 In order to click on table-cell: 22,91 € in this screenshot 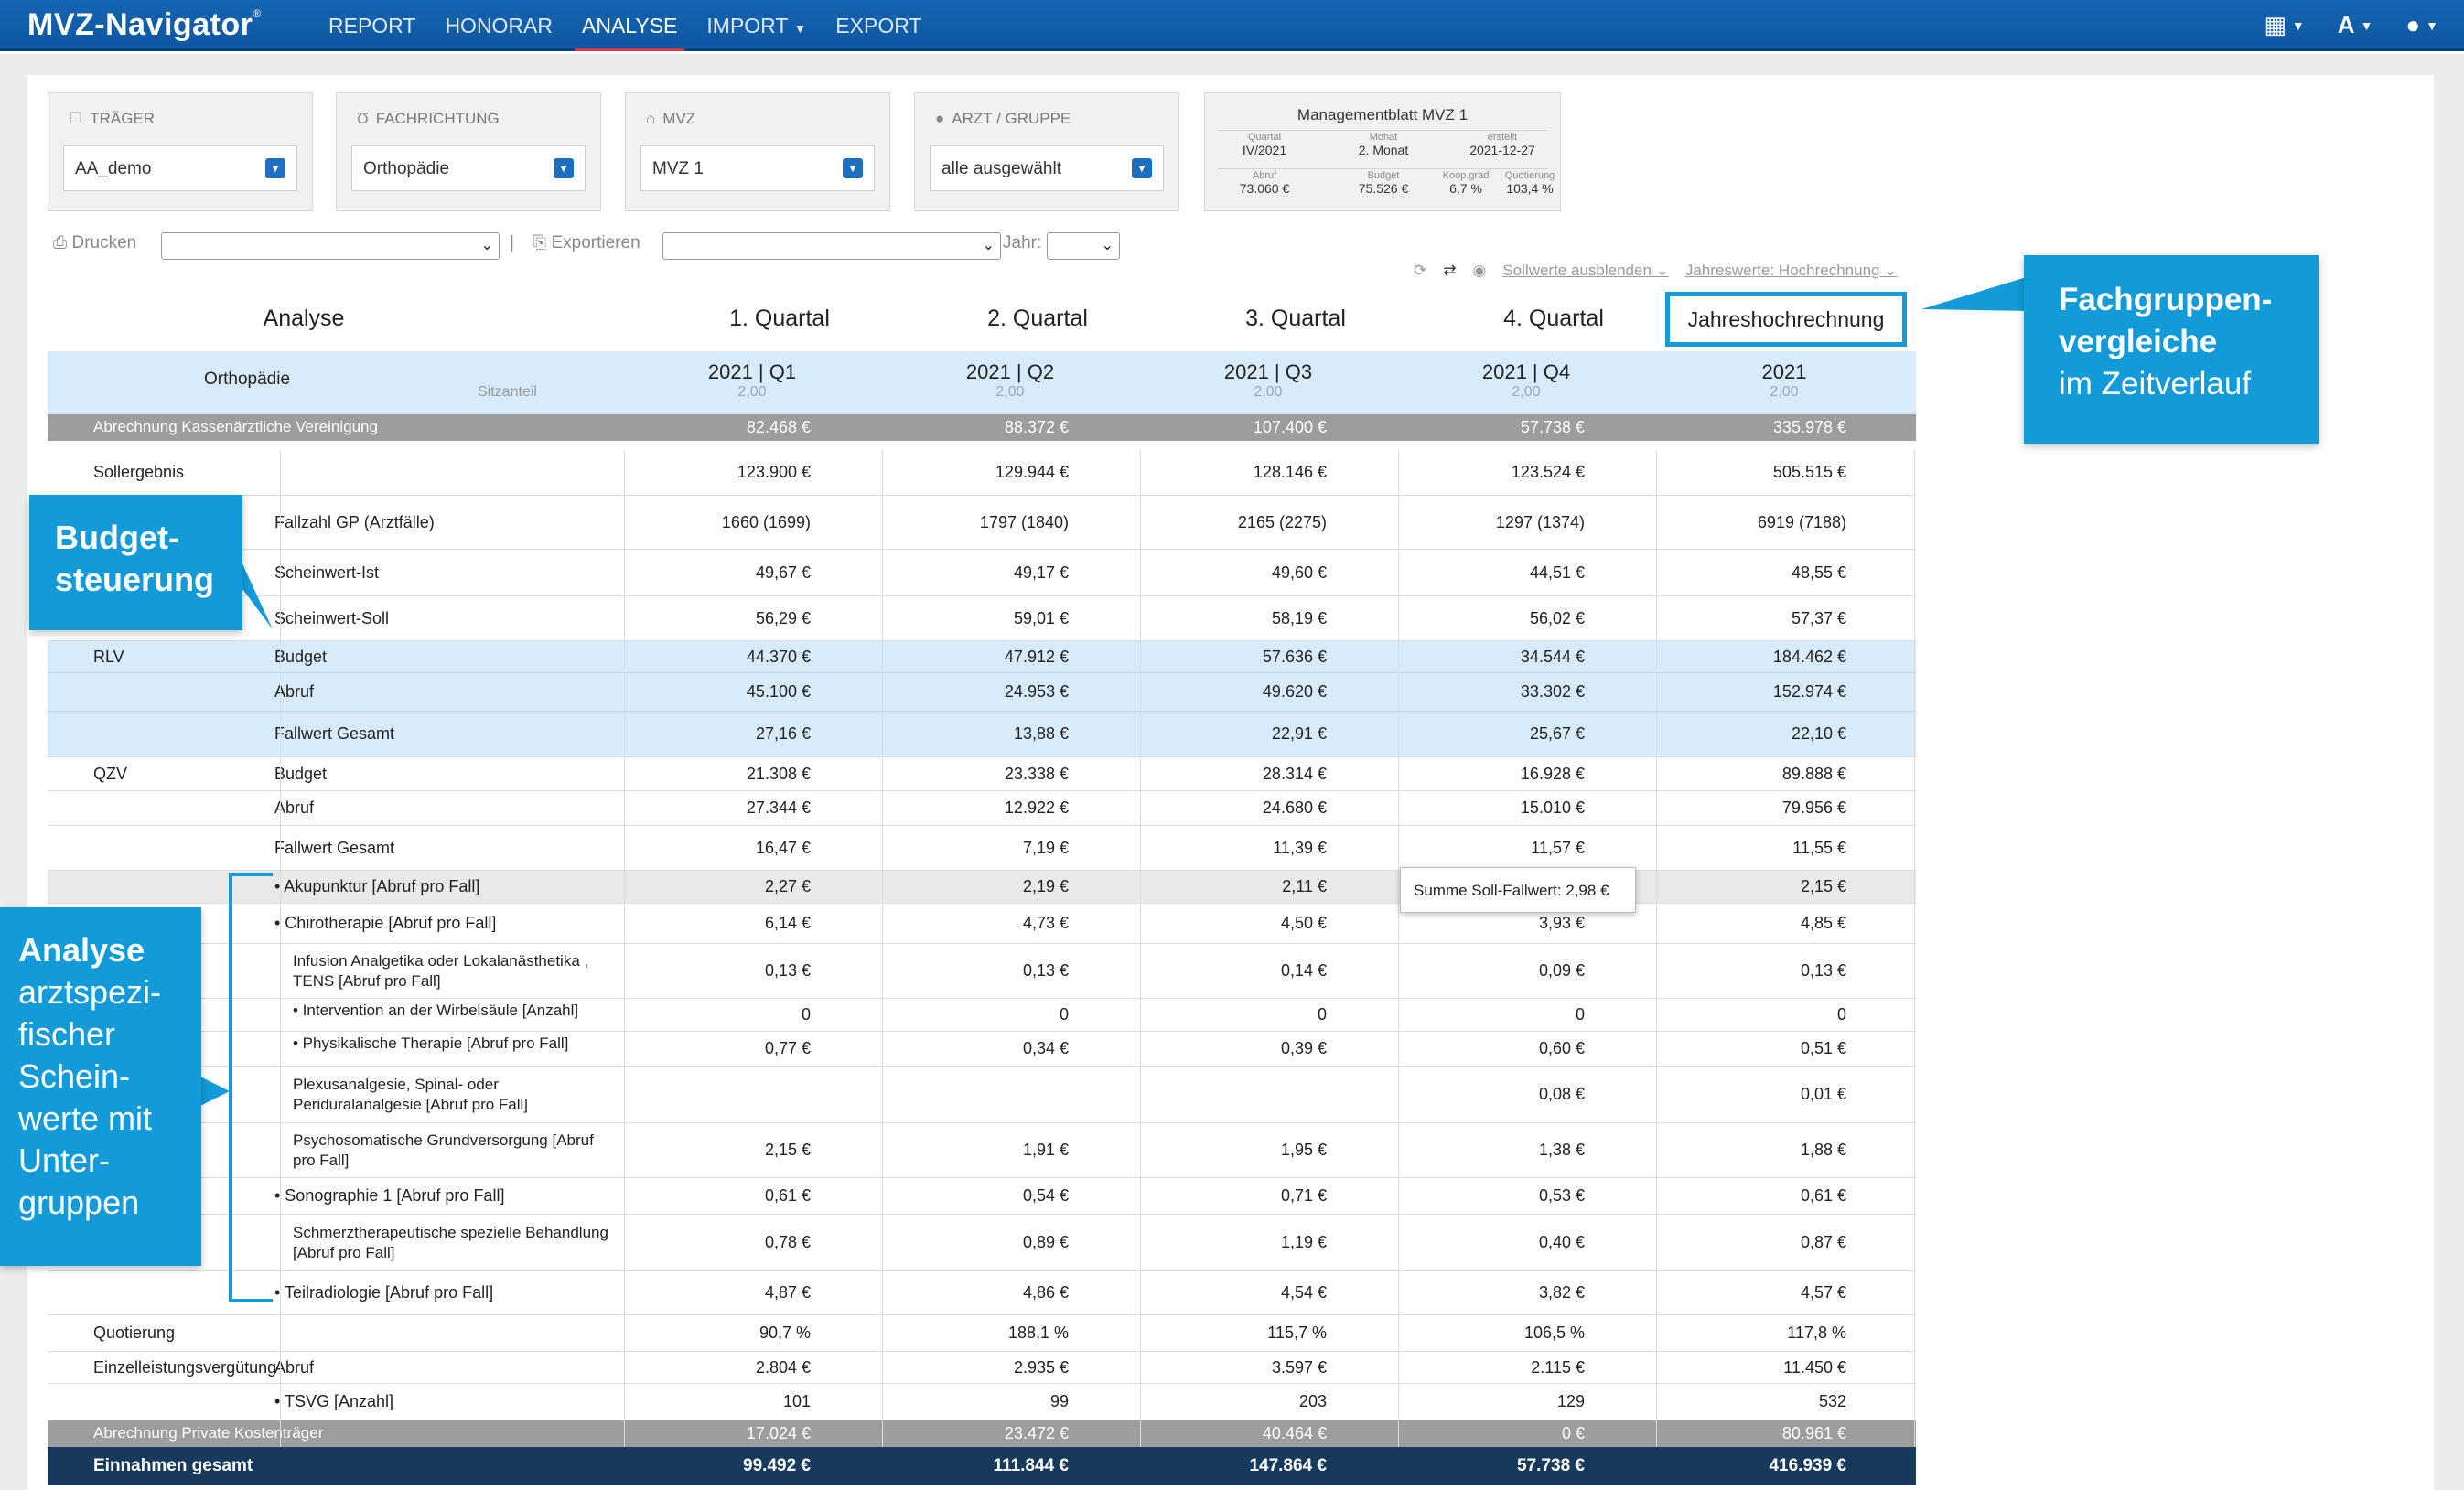, I will do `click(1299, 733)`.